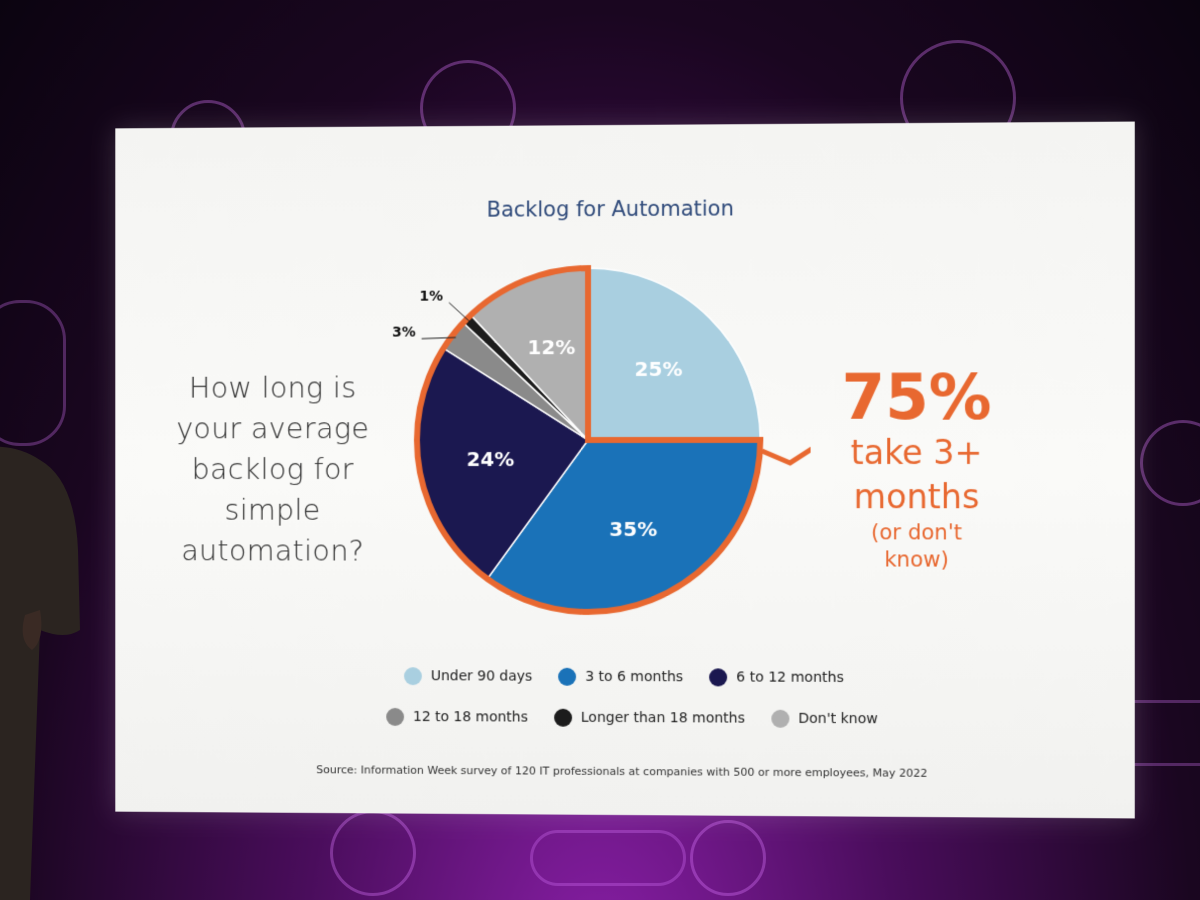 This screenshot has height=900, width=1200. What do you see at coordinates (917, 497) in the screenshot?
I see `callout-line: months` at bounding box center [917, 497].